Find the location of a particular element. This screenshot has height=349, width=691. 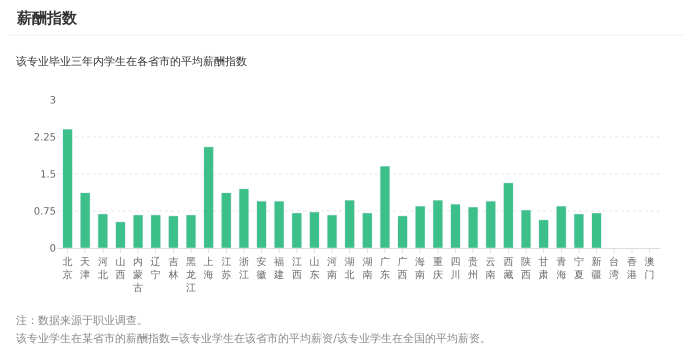

x-tick-label: 云南 is located at coordinates (491, 269).